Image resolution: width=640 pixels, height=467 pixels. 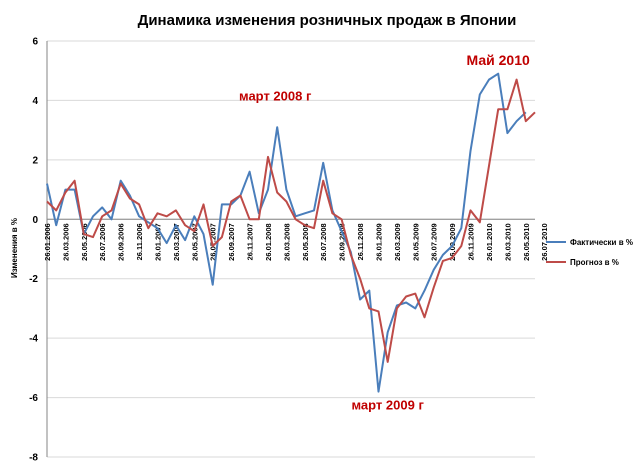 I want to click on x-tick-label: 26.01.2006, so click(x=47, y=242).